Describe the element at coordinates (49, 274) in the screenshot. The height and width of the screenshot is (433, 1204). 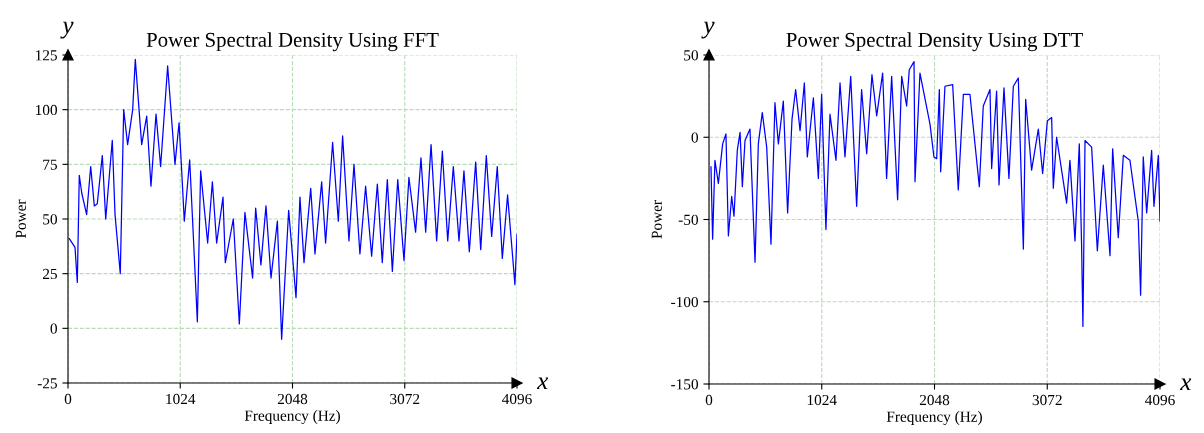
I see `y-tick-label: 25` at that location.